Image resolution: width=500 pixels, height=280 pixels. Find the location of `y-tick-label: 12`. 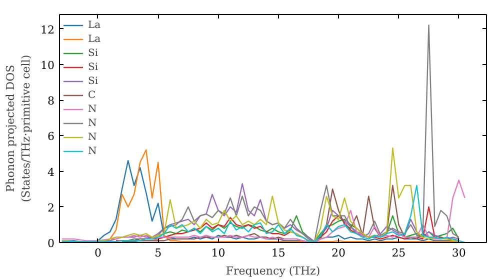

y-tick-label: 12 is located at coordinates (47, 29).